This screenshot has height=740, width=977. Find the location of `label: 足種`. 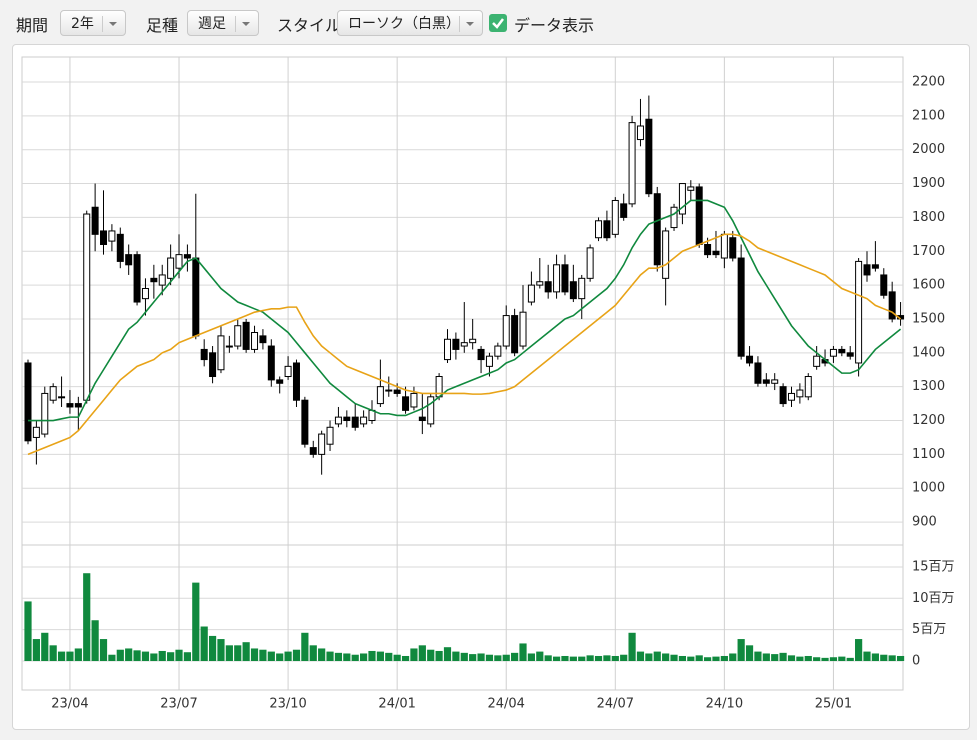

label: 足種 is located at coordinates (162, 25).